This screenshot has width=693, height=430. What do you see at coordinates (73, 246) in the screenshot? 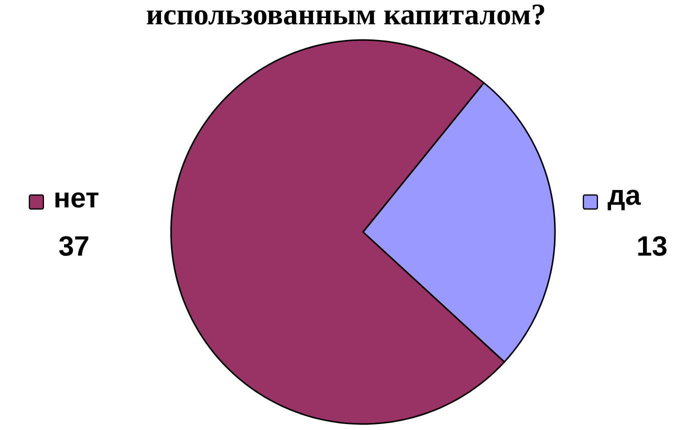
I see `data-label: 37` at bounding box center [73, 246].